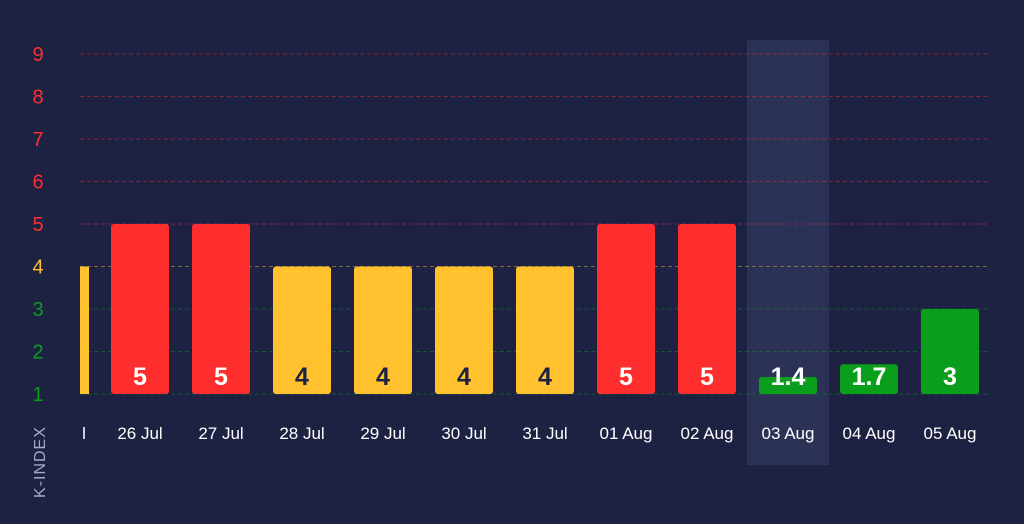  Describe the element at coordinates (301, 433) in the screenshot. I see `x-tick-label: 28 Jul` at that location.